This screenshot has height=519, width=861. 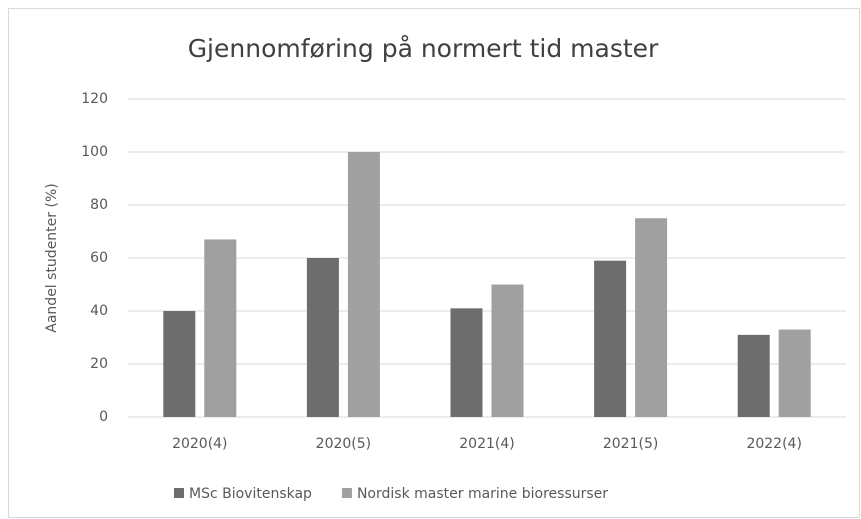 I want to click on y-tick-label: 20, so click(x=99, y=364).